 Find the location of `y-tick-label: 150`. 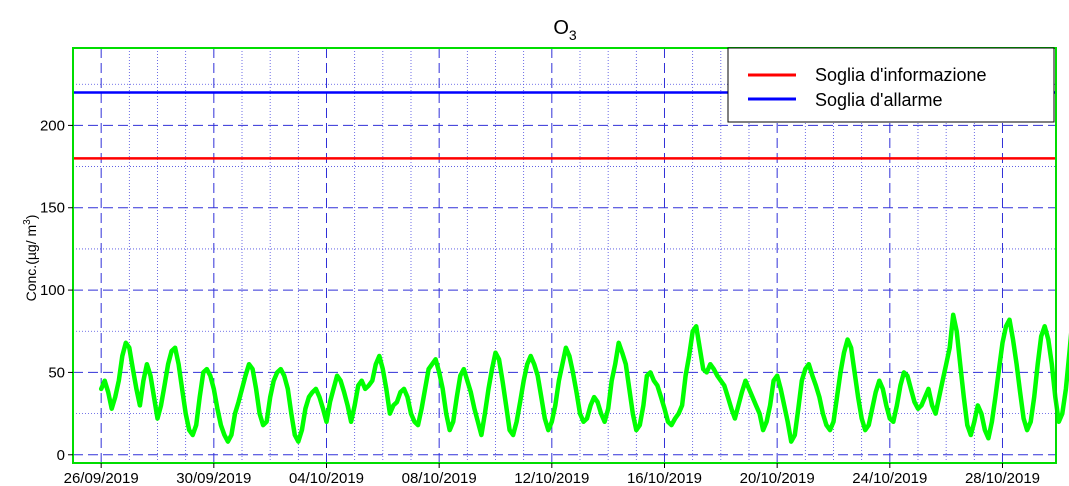

y-tick-label: 150 is located at coordinates (52, 208).